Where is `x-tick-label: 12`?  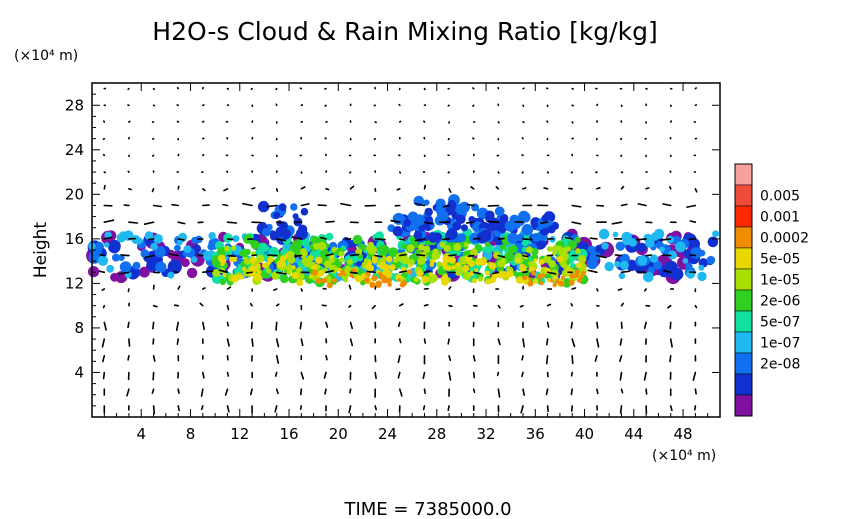
x-tick-label: 12 is located at coordinates (239, 434).